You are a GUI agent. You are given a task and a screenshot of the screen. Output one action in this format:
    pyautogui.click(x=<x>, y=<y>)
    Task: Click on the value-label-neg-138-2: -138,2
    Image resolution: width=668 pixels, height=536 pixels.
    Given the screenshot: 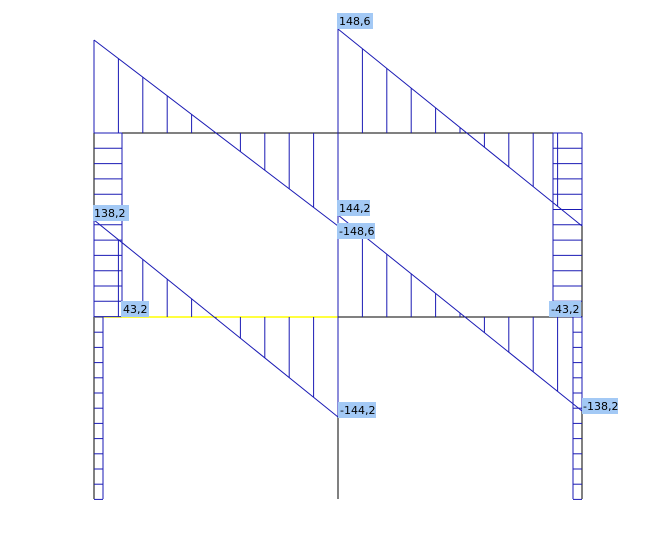 What is the action you would take?
    pyautogui.click(x=600, y=406)
    